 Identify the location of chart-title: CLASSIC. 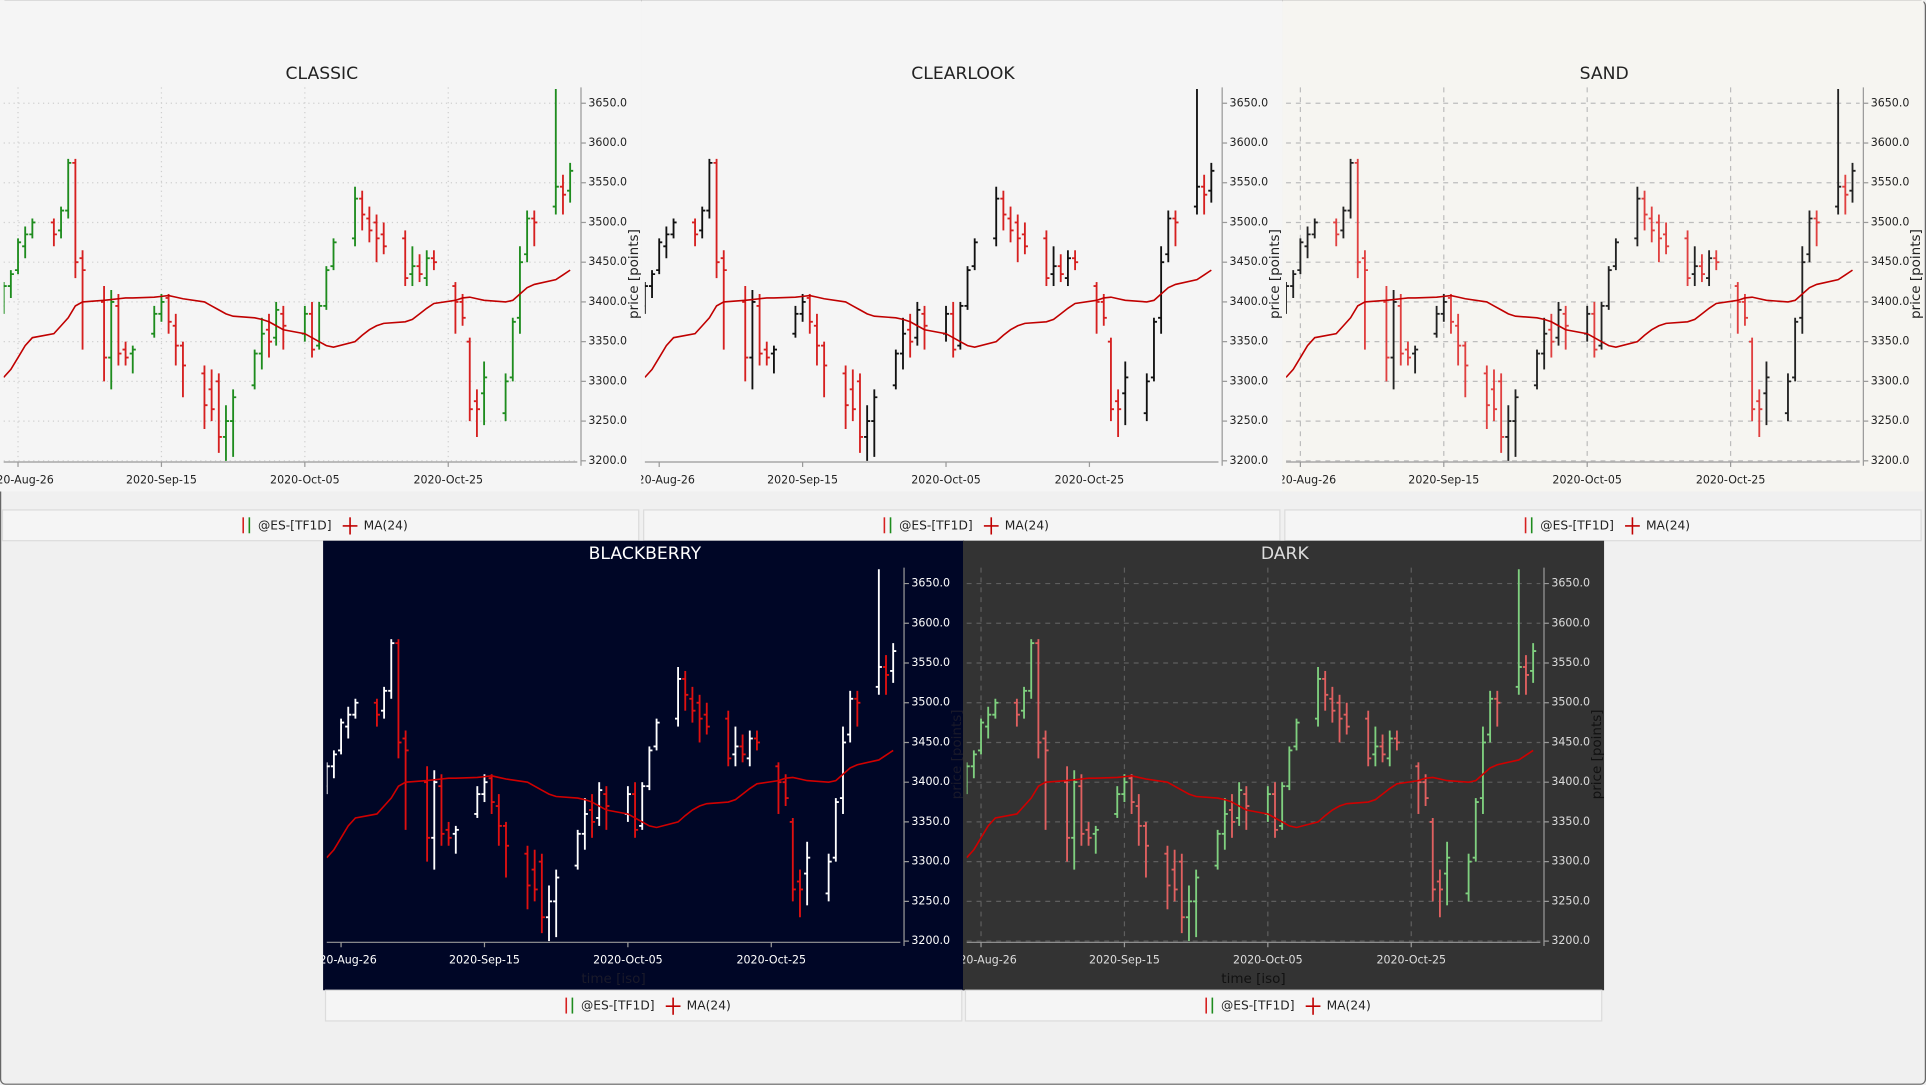
(322, 74).